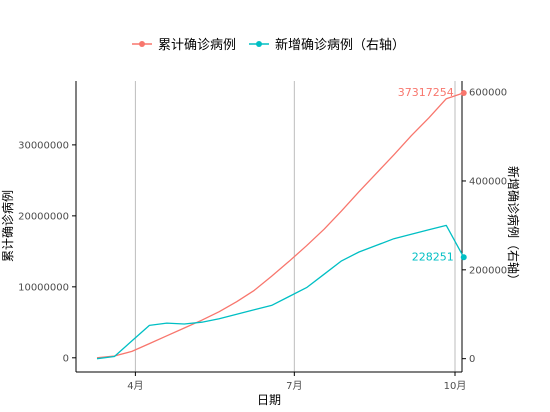 The height and width of the screenshot is (412, 550). I want to click on left-axis-title: 累计确诊病例, so click(7, 226).